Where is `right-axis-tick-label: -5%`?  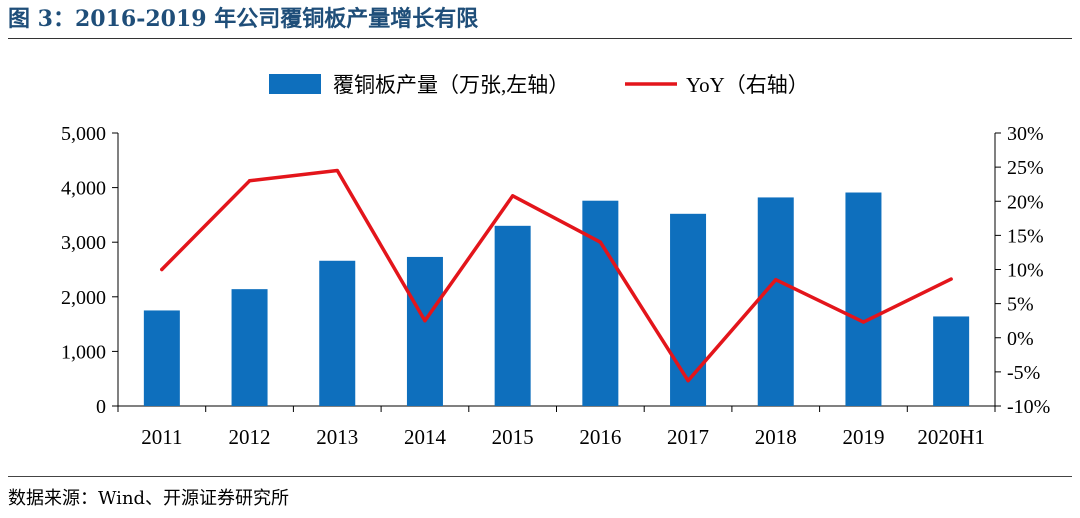 right-axis-tick-label: -5% is located at coordinates (1023, 373).